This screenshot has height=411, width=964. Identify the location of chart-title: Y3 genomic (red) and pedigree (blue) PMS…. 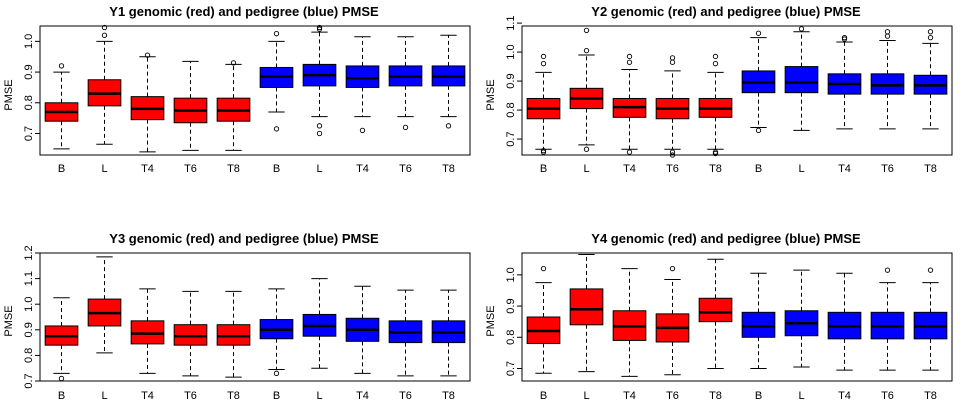
(244, 238).